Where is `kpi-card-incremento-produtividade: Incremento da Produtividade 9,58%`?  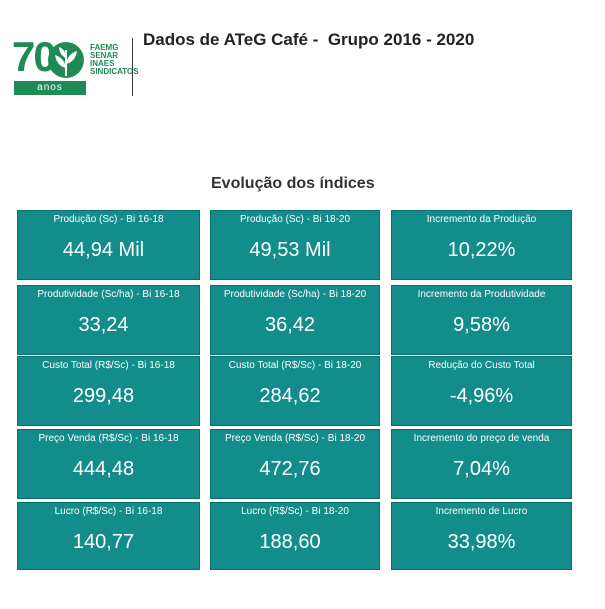
kpi-card-incremento-produtividade: Incremento da Produtividade 9,58% is located at coordinates (481, 320).